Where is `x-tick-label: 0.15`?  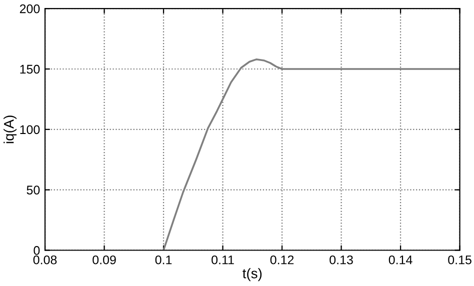 x-tick-label: 0.15 is located at coordinates (460, 259).